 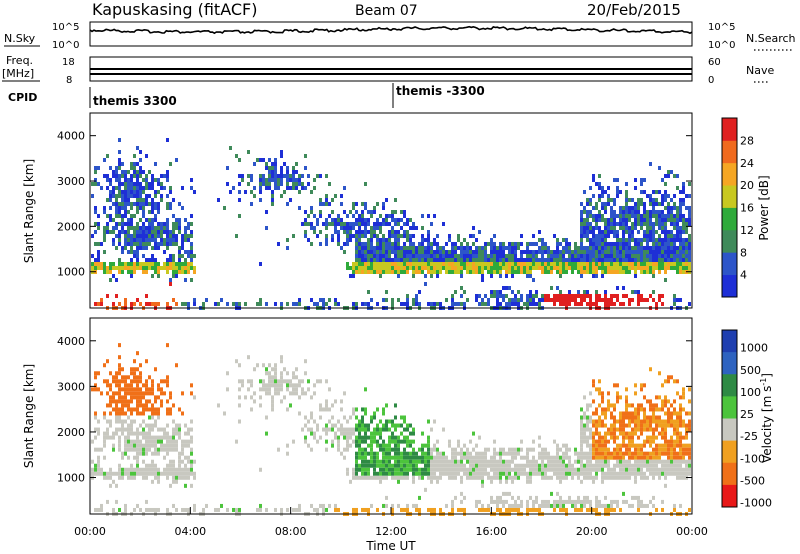 I want to click on station-title: Kapuskasing (fitACF), so click(x=174, y=9).